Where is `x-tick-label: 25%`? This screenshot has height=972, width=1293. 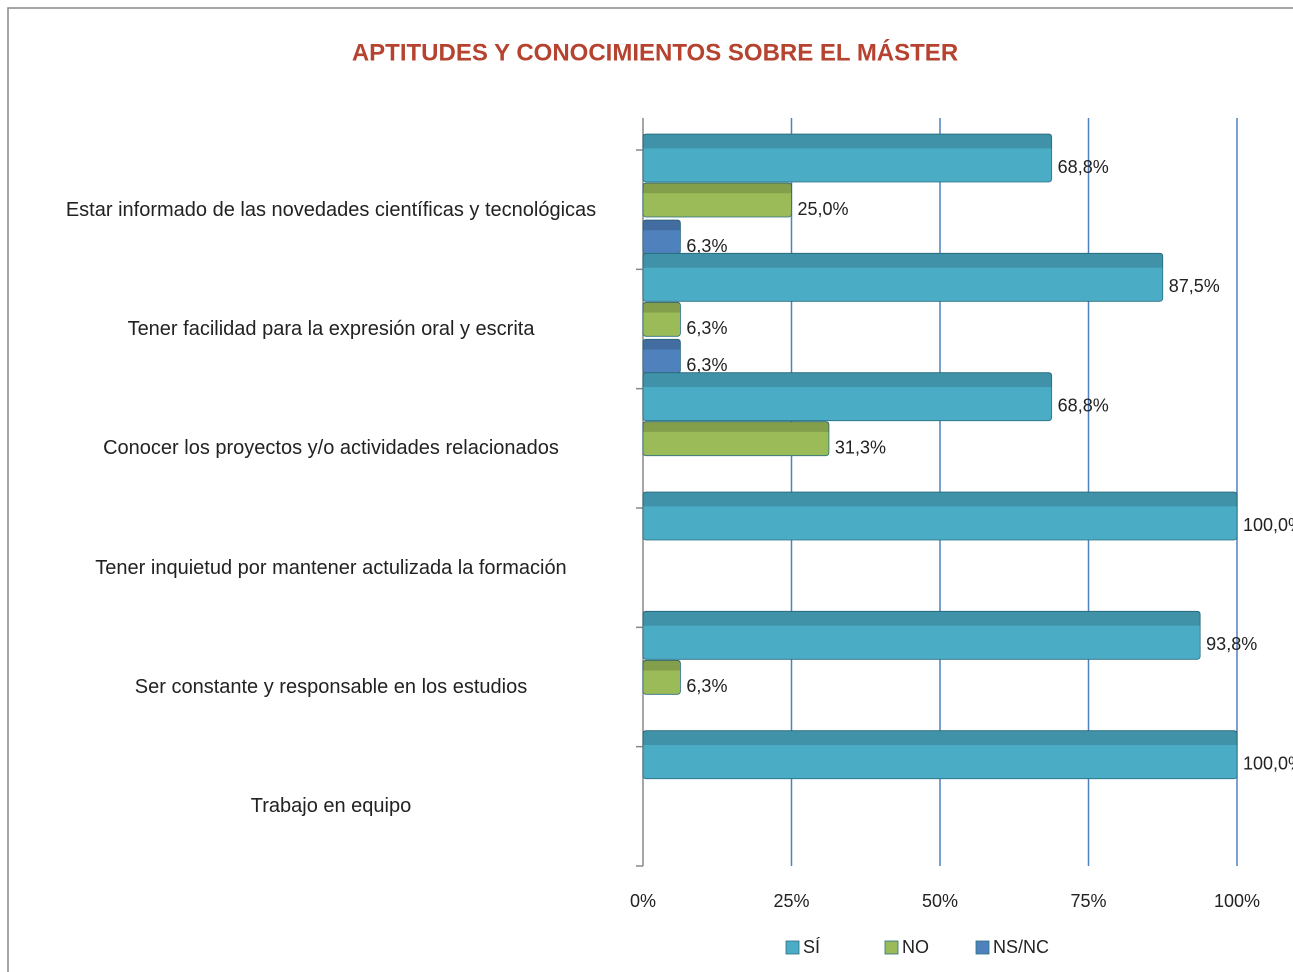 x-tick-label: 25% is located at coordinates (791, 901).